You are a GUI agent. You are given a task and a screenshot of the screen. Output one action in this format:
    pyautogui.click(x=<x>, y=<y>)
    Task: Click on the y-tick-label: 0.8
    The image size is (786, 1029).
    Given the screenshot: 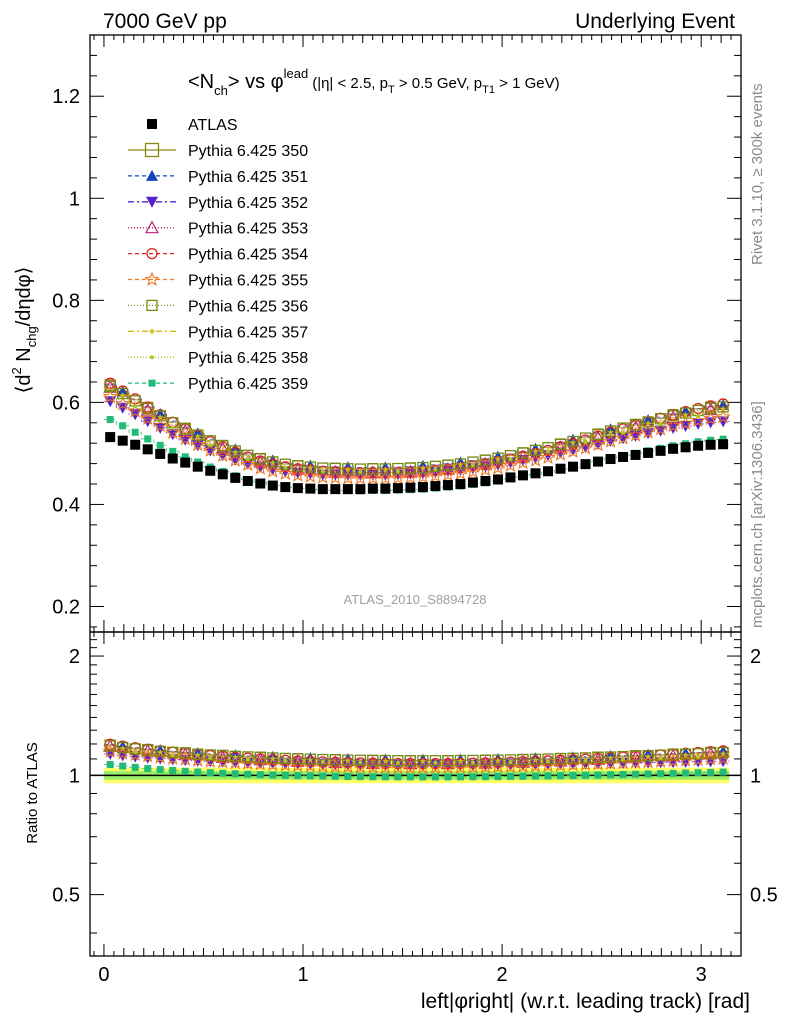 What is the action you would take?
    pyautogui.click(x=66, y=301)
    